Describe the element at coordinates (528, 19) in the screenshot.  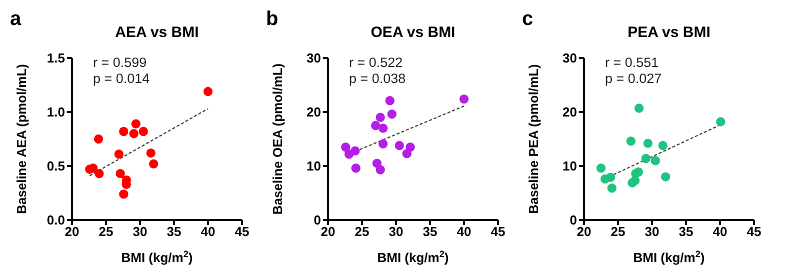
I see `text: c` at that location.